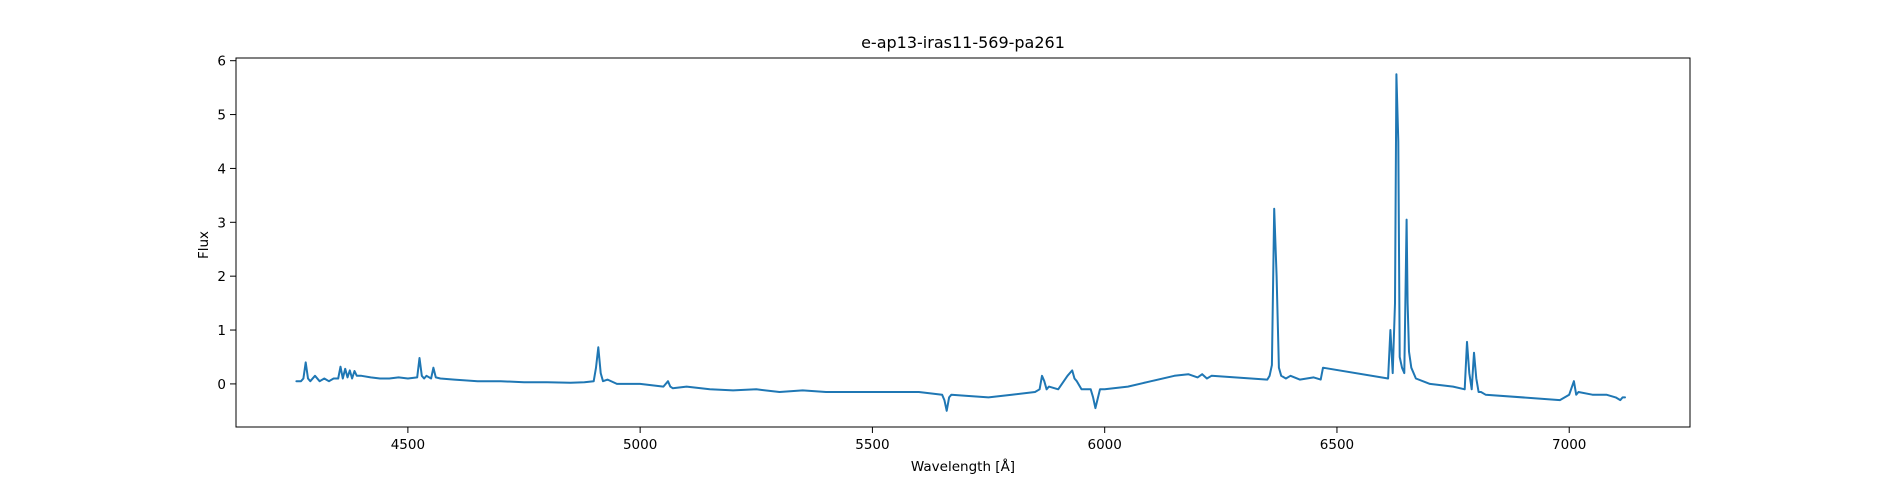 Image resolution: width=1878 pixels, height=480 pixels. I want to click on y-tick-label: 2, so click(221, 277).